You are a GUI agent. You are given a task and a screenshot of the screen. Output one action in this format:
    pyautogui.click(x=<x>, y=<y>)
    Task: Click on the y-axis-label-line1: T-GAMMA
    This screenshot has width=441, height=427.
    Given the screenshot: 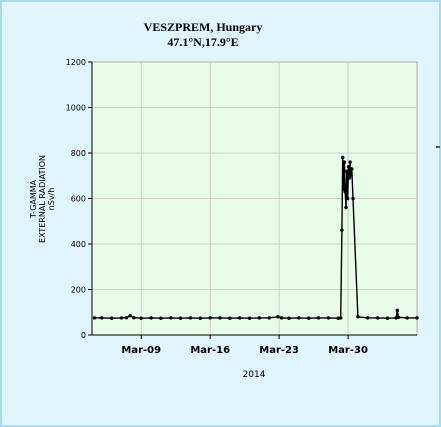 What is the action you would take?
    pyautogui.click(x=33, y=199)
    